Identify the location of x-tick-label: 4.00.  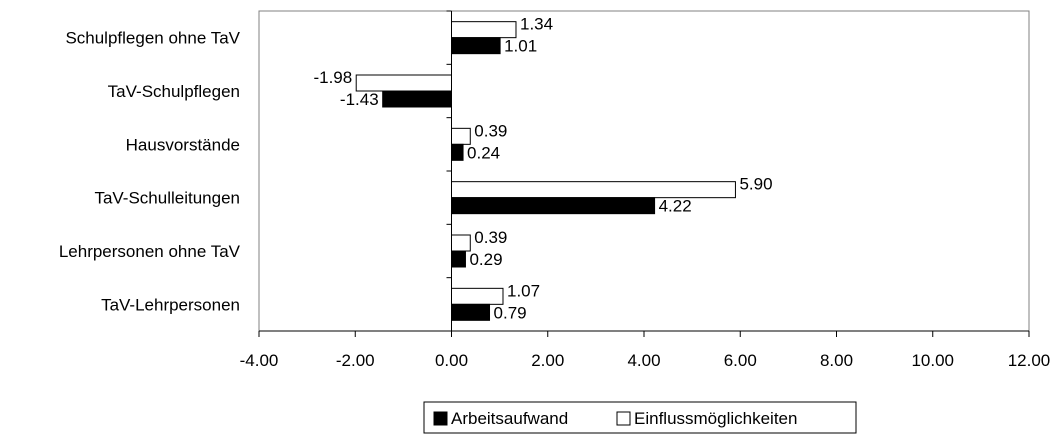
(643, 360).